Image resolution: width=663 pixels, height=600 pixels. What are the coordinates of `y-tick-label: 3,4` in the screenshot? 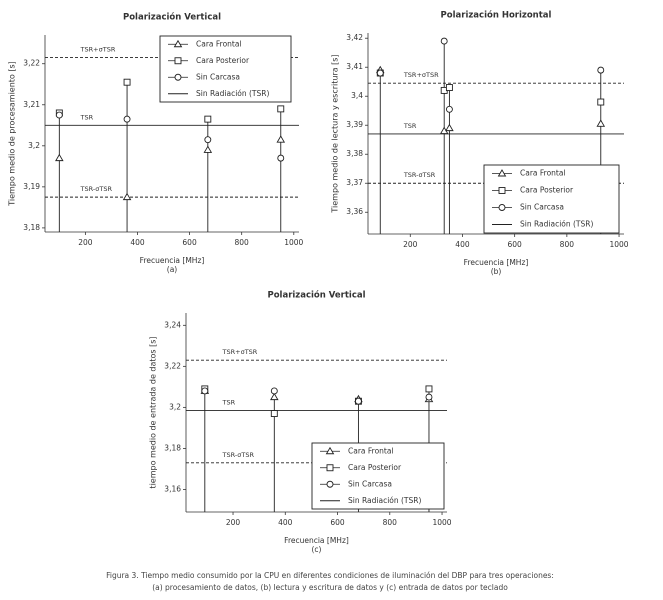 It's located at (357, 95).